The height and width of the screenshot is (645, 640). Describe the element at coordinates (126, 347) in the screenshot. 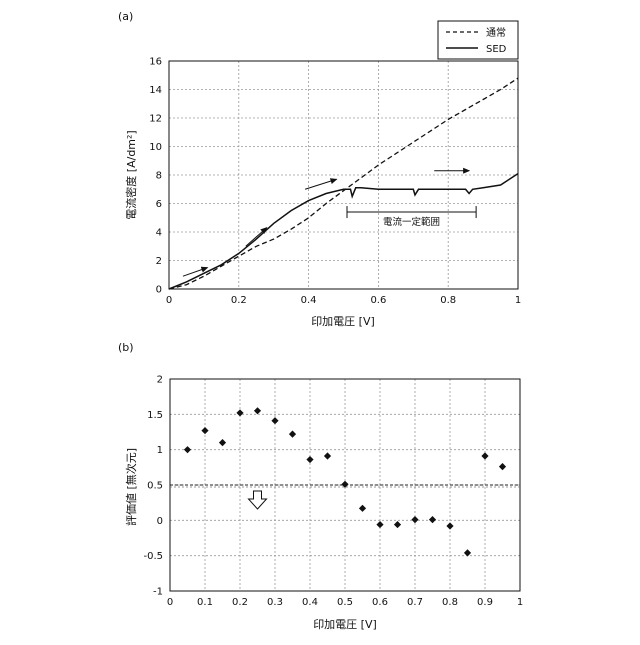

I see `panel-b-label: (b)` at that location.